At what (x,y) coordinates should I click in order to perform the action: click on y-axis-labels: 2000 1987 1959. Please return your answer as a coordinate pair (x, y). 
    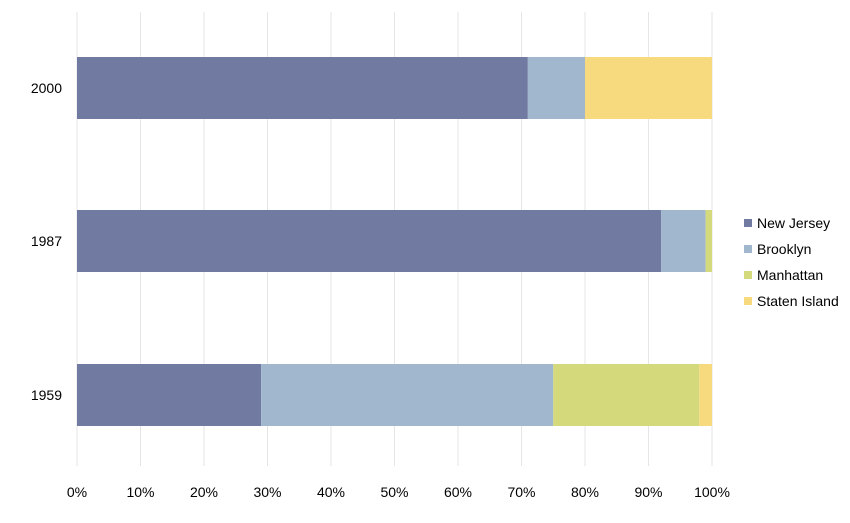
    Looking at the image, I should click on (46, 241).